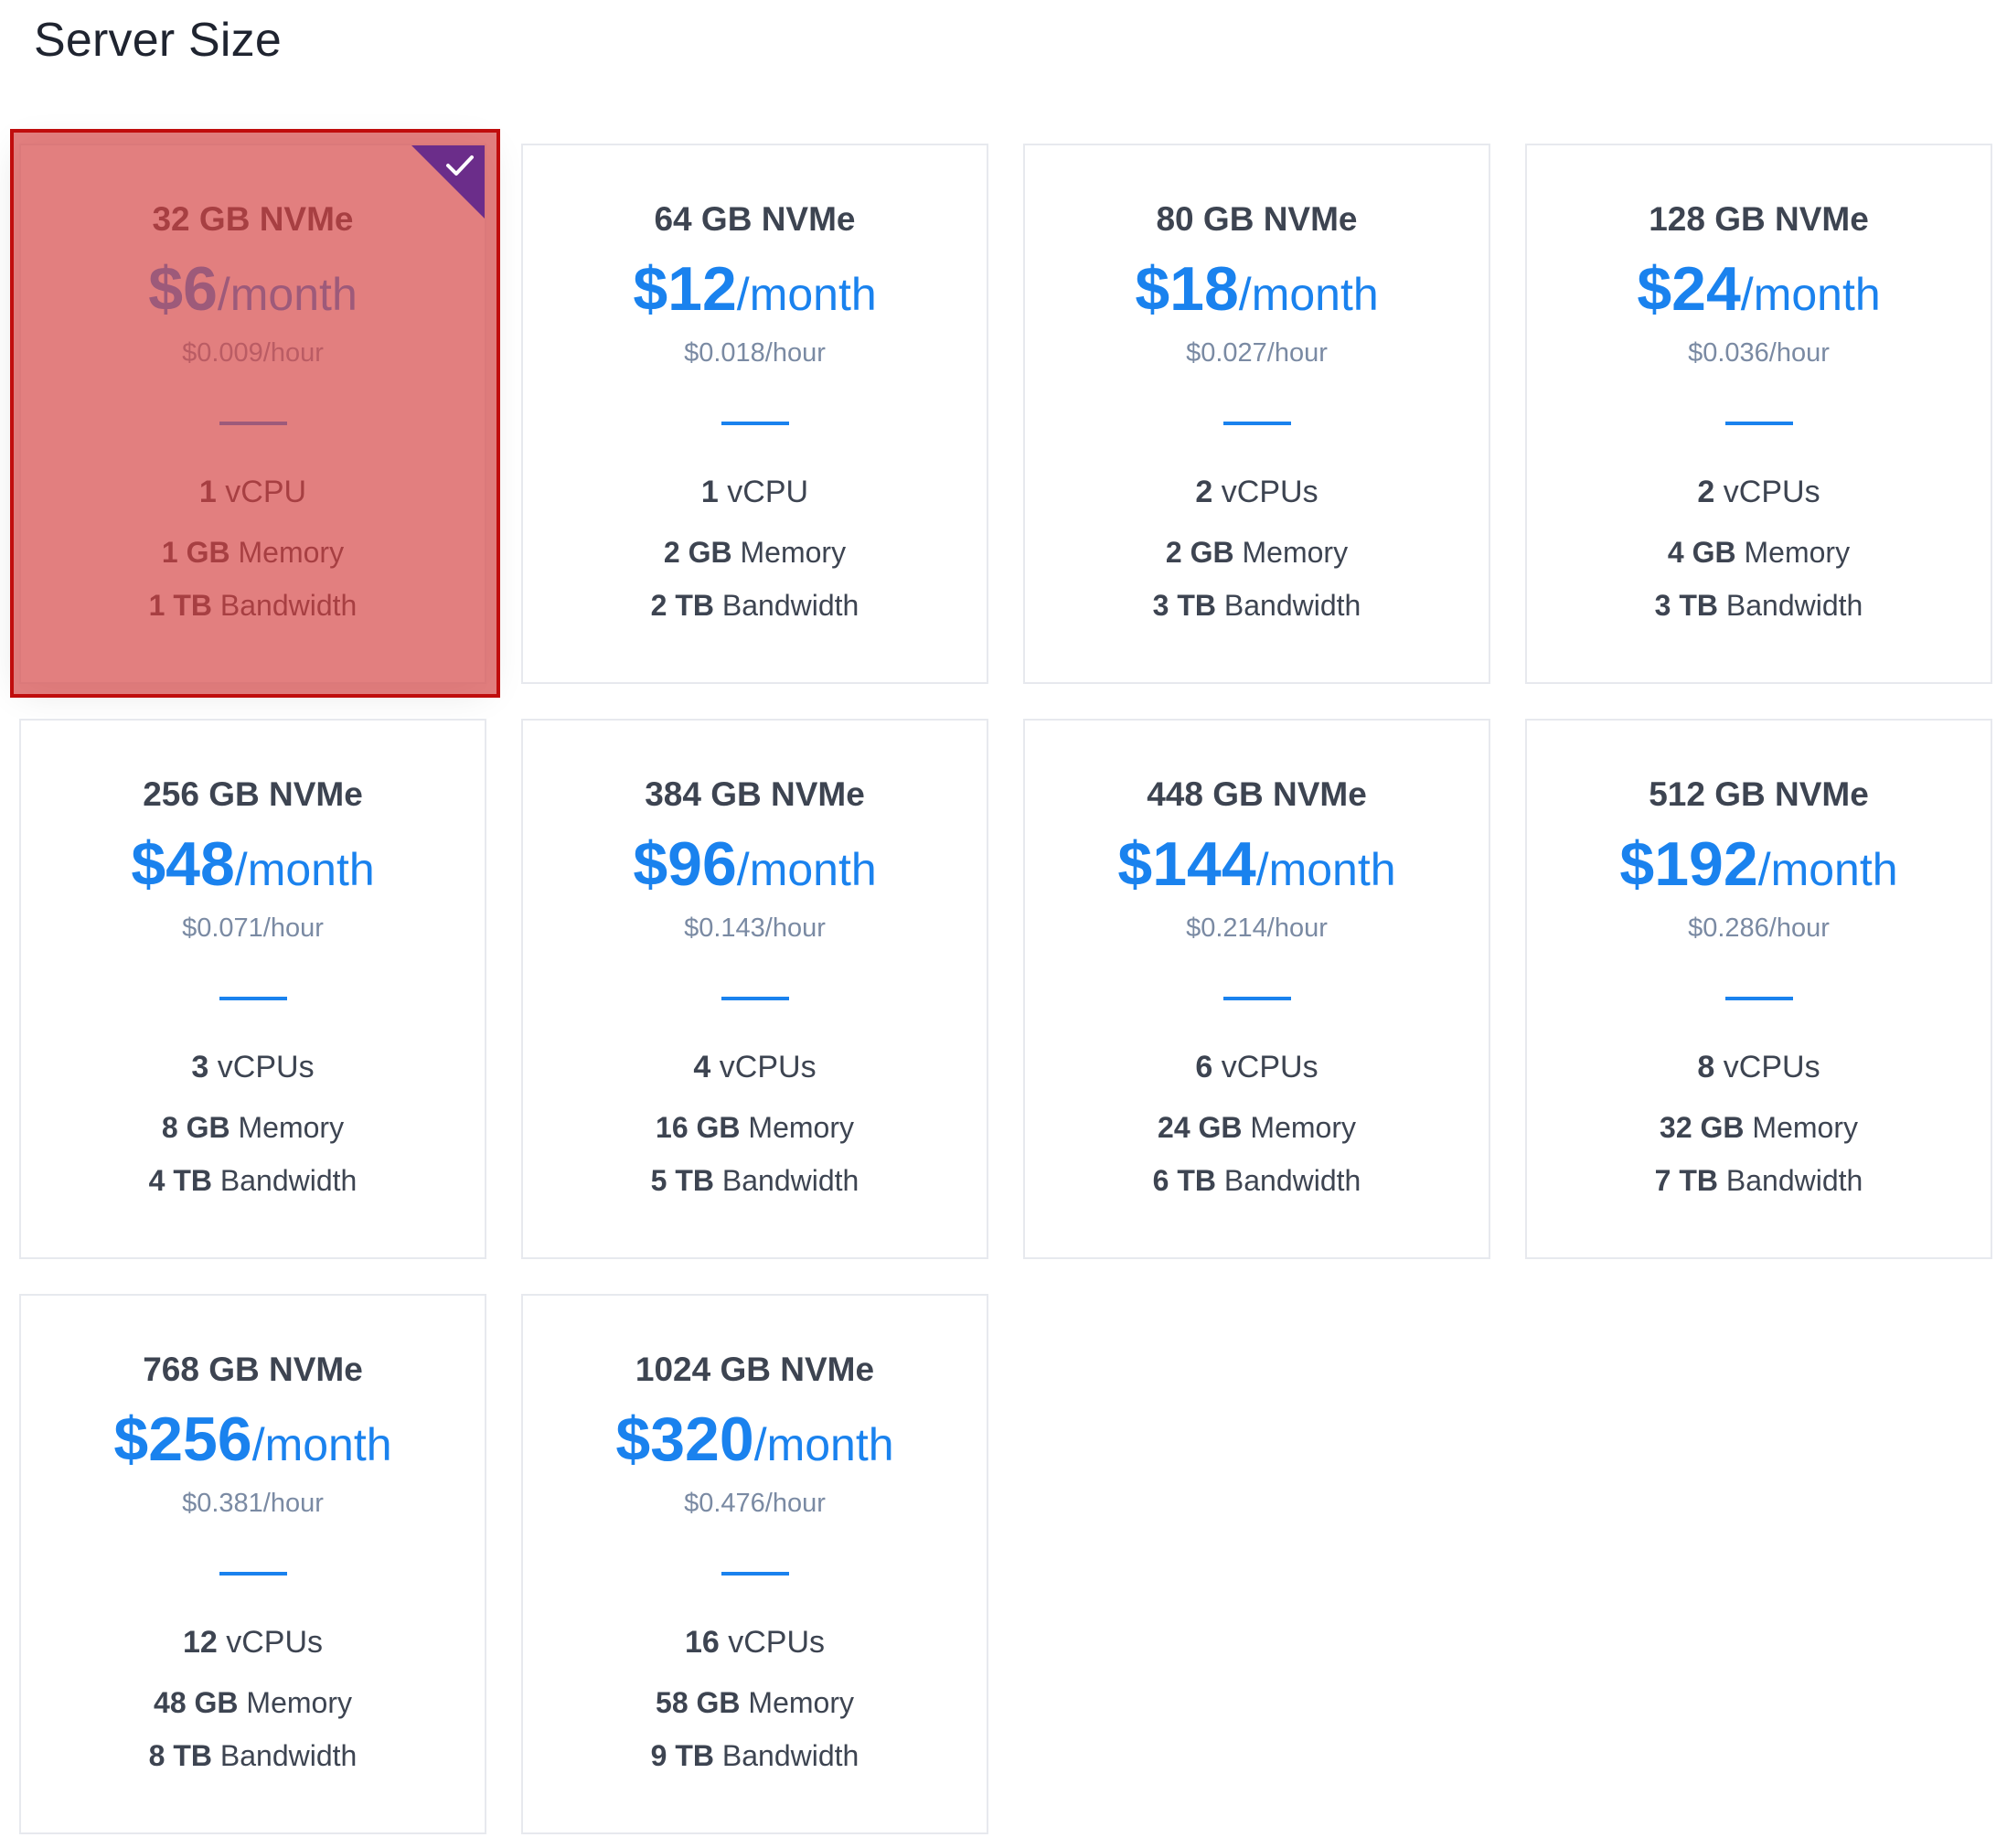 This screenshot has height=1848, width=2007. What do you see at coordinates (702, 1067) in the screenshot?
I see `plan-cpu-count: 4` at bounding box center [702, 1067].